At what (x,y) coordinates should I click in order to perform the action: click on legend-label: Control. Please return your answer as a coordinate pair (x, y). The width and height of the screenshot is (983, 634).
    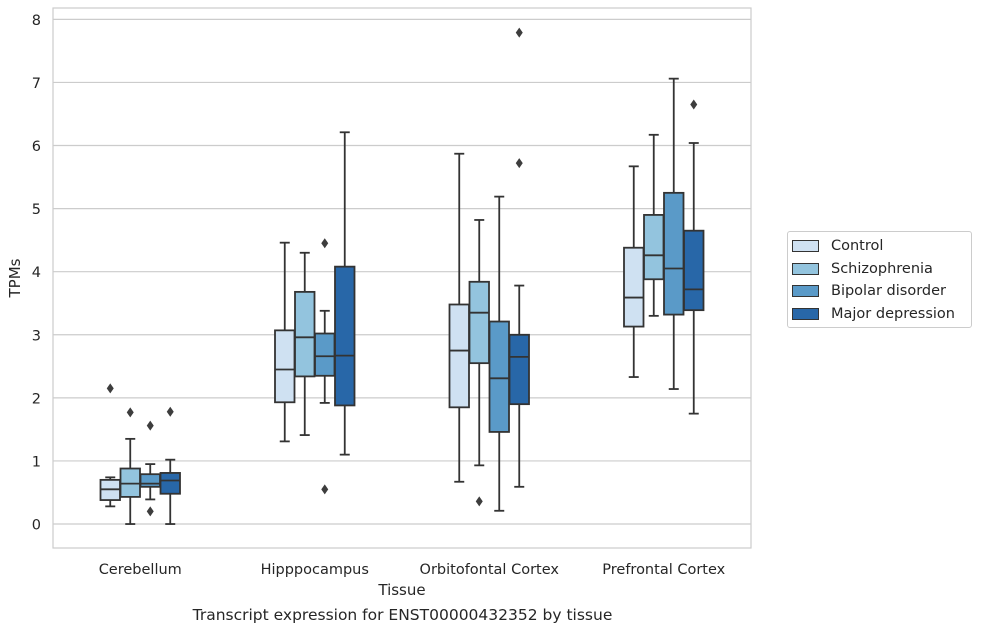
    Looking at the image, I should click on (857, 246).